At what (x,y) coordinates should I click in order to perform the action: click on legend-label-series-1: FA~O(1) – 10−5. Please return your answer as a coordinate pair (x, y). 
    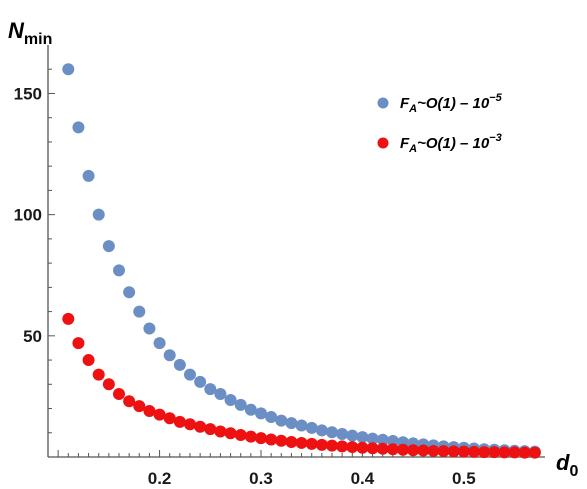
    Looking at the image, I should click on (451, 103).